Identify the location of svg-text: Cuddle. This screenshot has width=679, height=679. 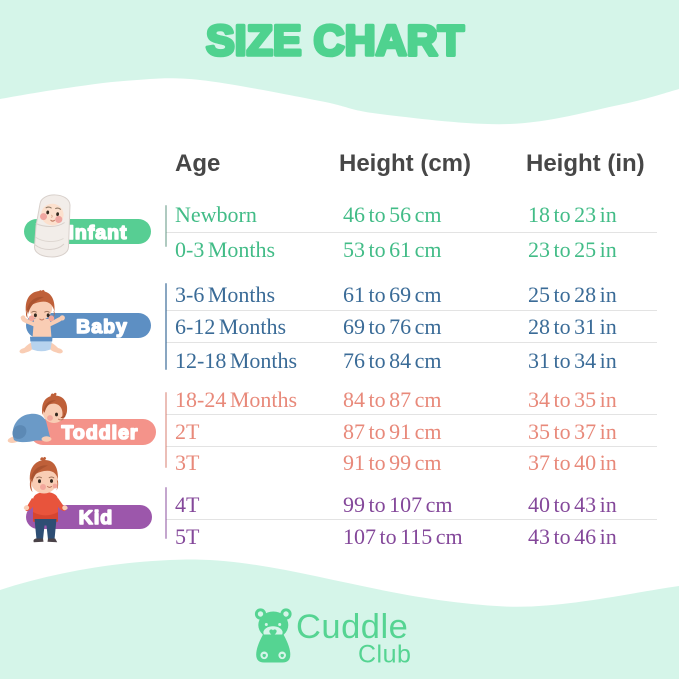
(352, 627).